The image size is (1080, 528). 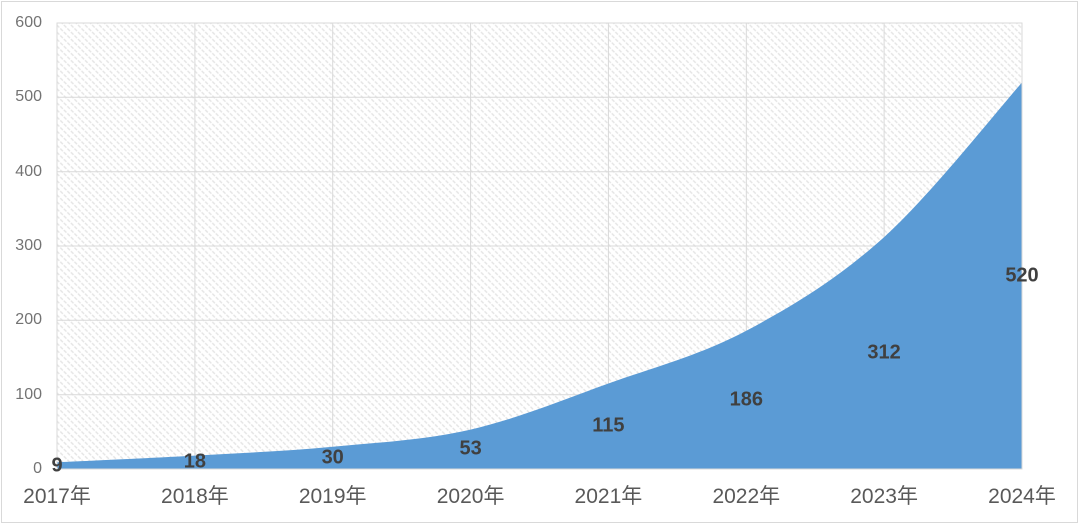 What do you see at coordinates (28, 320) in the screenshot?
I see `y-axis-tick-label: 200` at bounding box center [28, 320].